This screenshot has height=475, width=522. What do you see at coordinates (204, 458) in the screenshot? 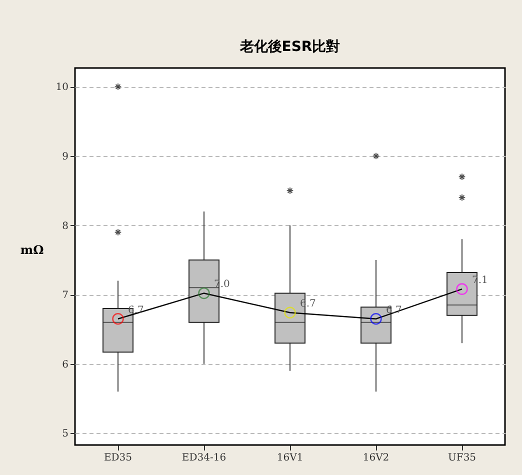
I see `x-tick-label: ED34-16` at bounding box center [204, 458].